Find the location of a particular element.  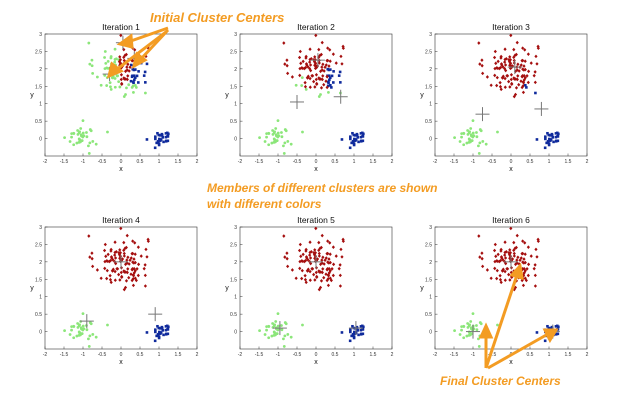

arrow-line is located at coordinates (148, 35).